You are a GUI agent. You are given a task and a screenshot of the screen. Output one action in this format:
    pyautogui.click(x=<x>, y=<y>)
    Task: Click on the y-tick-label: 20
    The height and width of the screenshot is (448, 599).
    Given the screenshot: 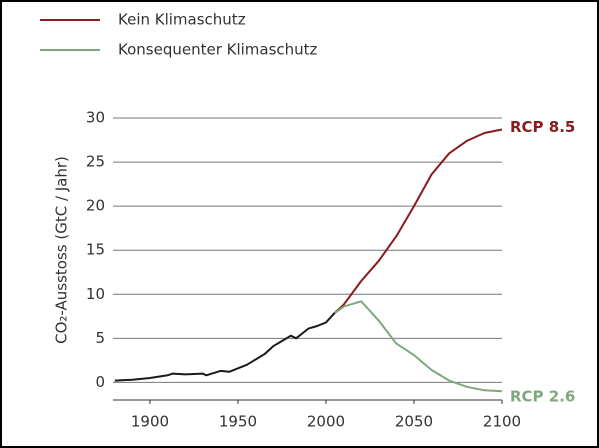 What is the action you would take?
    pyautogui.click(x=95, y=206)
    